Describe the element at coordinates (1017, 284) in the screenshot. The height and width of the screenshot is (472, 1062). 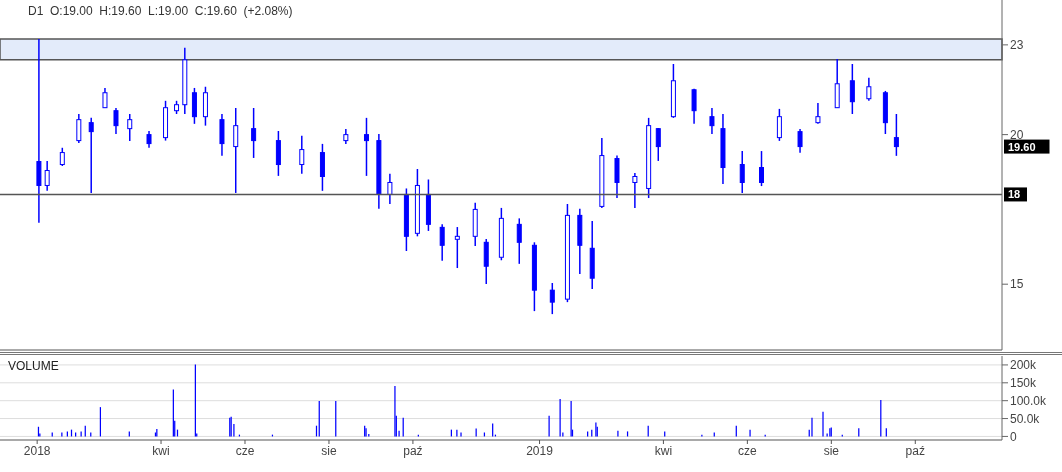
I see `y-tick-label: 15` at that location.